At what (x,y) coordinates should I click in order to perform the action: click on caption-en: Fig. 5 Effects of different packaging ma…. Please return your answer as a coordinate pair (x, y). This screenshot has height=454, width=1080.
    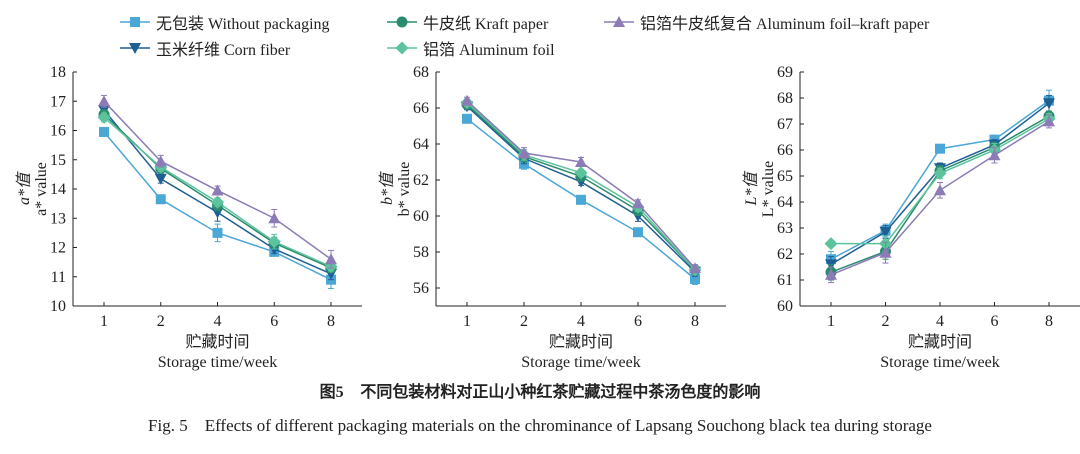
    Looking at the image, I should click on (540, 425).